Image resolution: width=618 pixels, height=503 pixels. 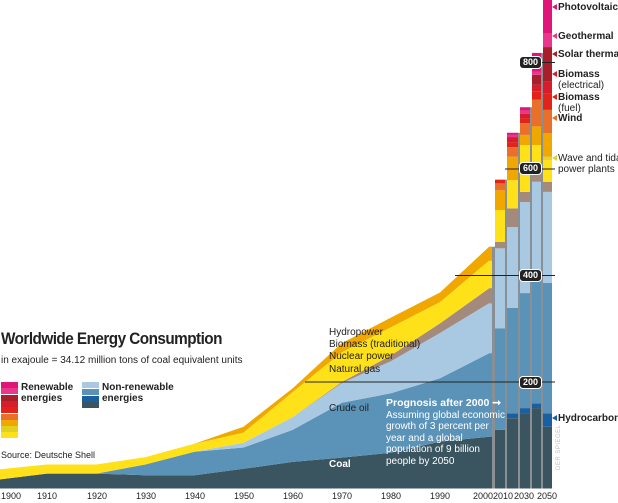 I want to click on label-text: Wave and tidal, so click(x=588, y=158).